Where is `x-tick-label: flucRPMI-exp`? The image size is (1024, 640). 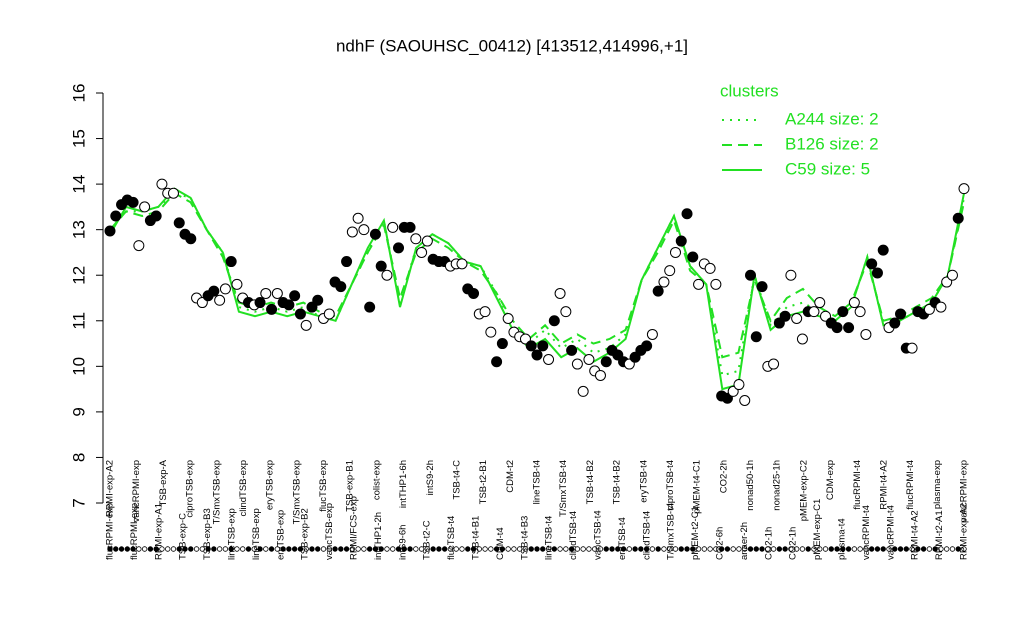 x-tick-label: flucRPMI-exp is located at coordinates (110, 531).